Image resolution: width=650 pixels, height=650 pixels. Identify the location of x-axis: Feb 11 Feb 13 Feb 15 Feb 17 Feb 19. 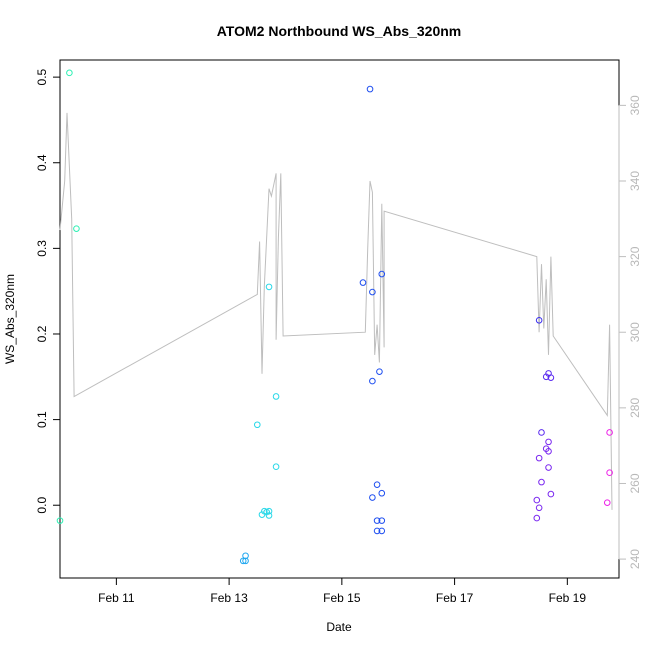
(342, 591).